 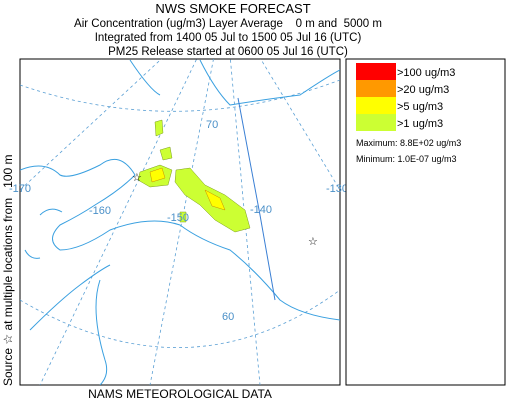 I want to click on legend-label: >20 ug/m3, so click(x=423, y=90).